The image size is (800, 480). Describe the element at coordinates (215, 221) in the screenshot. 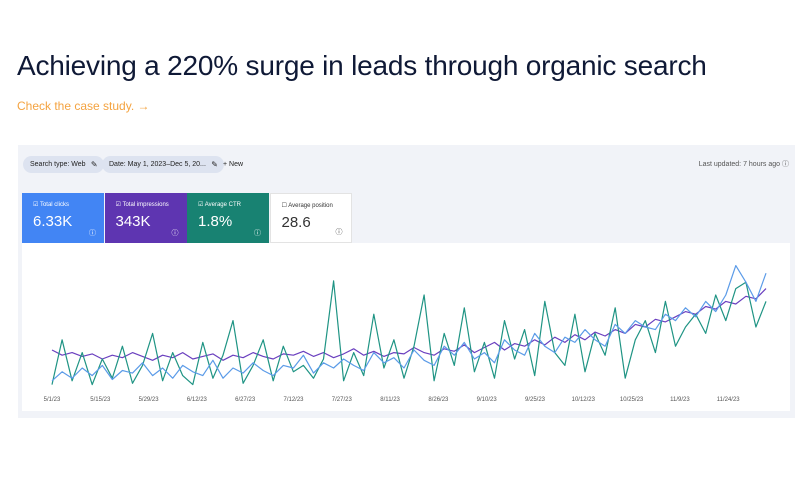

I see `metric-value: 1.8%` at that location.